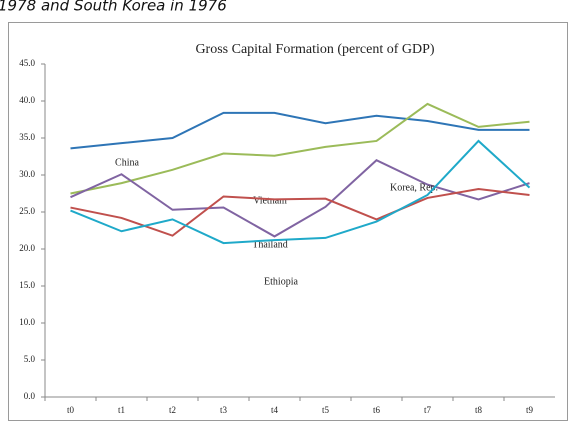 The image size is (568, 421). Describe the element at coordinates (479, 410) in the screenshot. I see `x-tick-label: t8` at that location.